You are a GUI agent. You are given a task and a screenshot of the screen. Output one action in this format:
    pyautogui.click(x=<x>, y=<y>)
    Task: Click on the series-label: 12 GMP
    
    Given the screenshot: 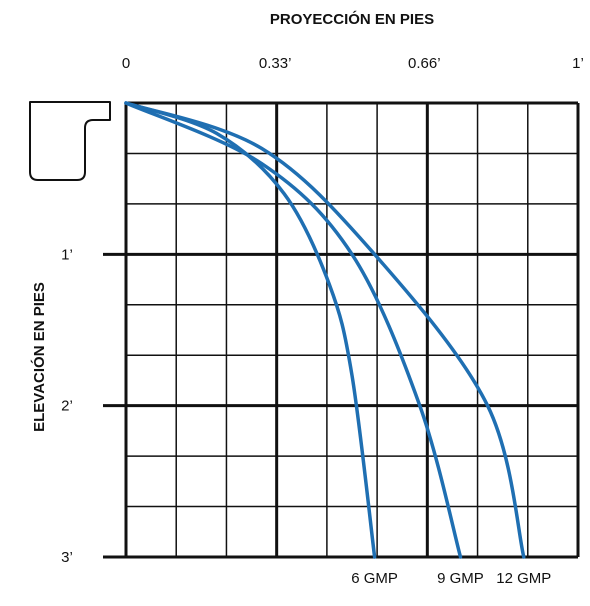 What is the action you would take?
    pyautogui.click(x=523, y=578)
    